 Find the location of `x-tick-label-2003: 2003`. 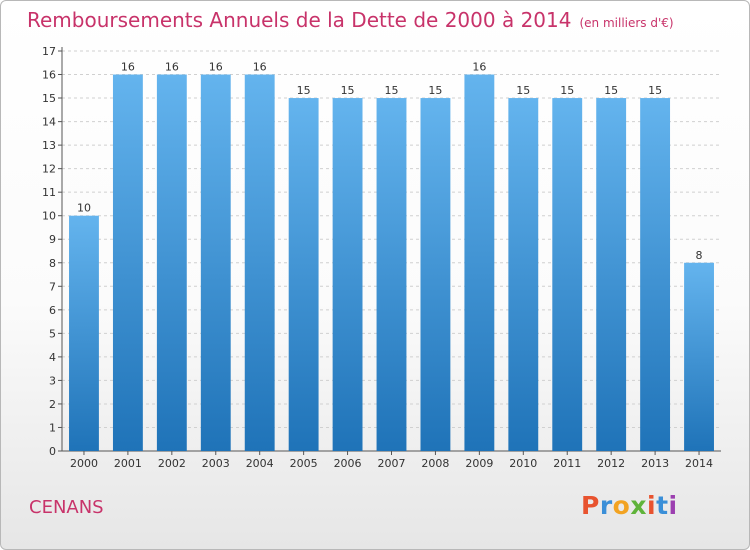

x-tick-label-2003: 2003 is located at coordinates (216, 463).